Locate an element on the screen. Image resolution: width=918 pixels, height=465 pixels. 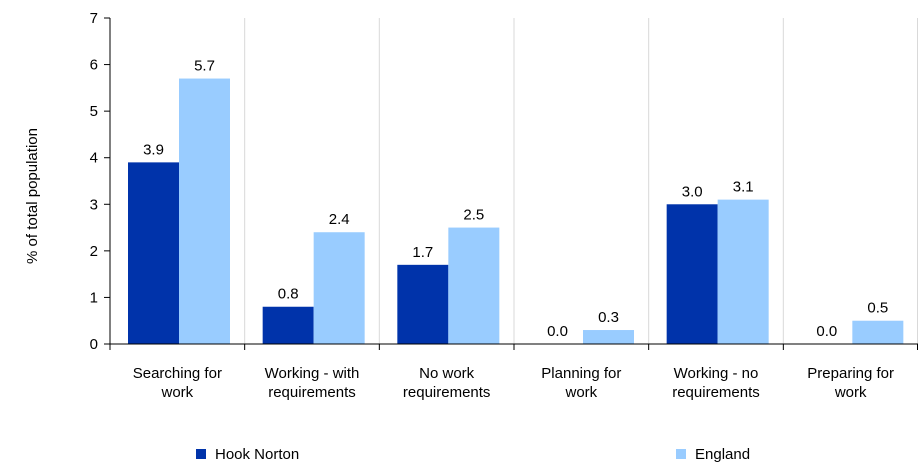
data-label: 3.0 is located at coordinates (692, 191).